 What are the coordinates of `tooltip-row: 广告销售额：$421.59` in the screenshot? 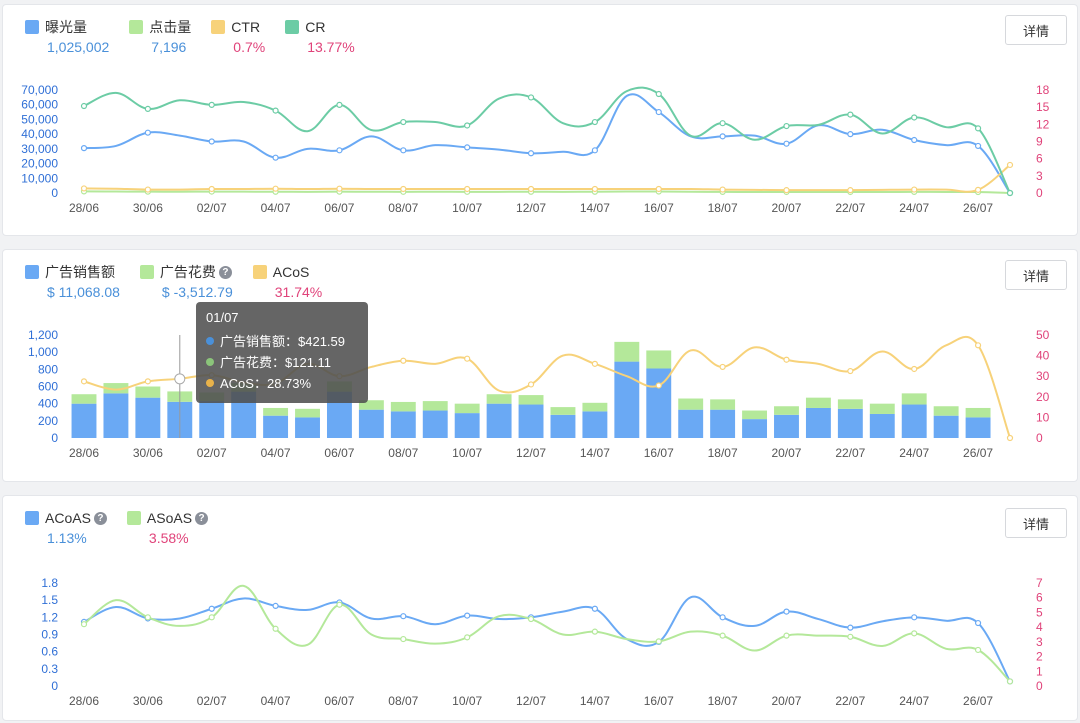 It's located at (282, 340).